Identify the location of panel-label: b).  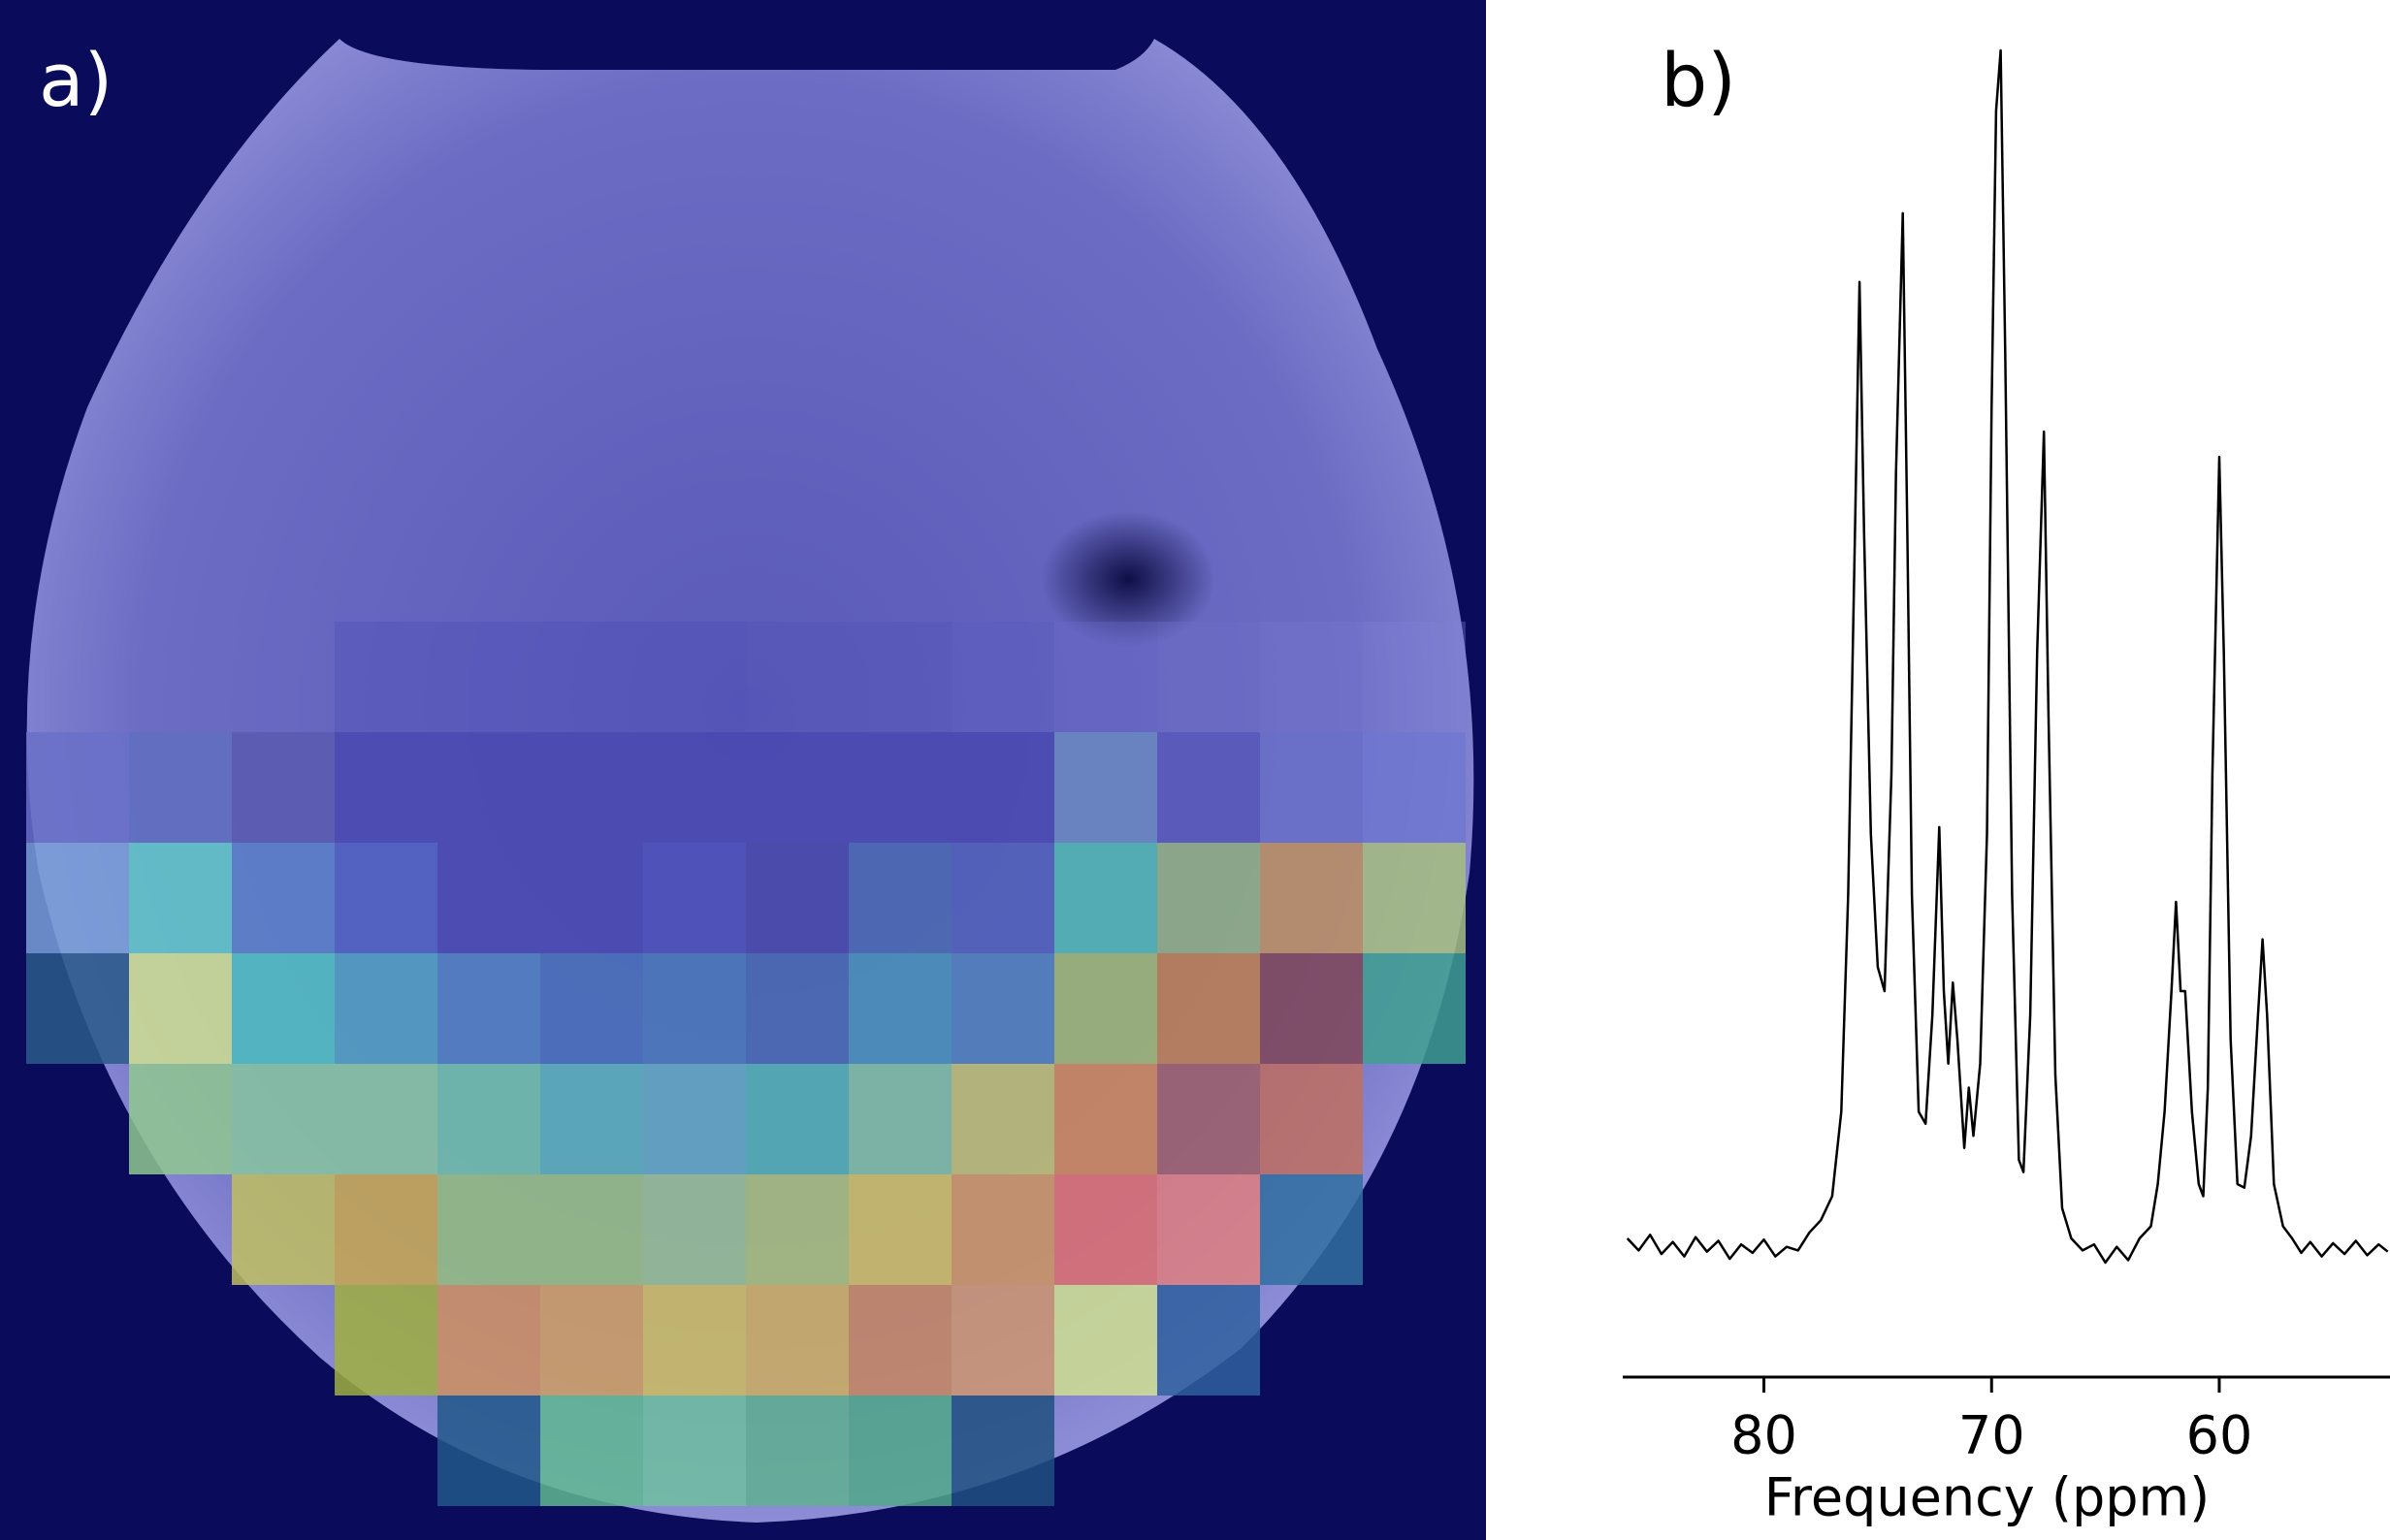
(1698, 80).